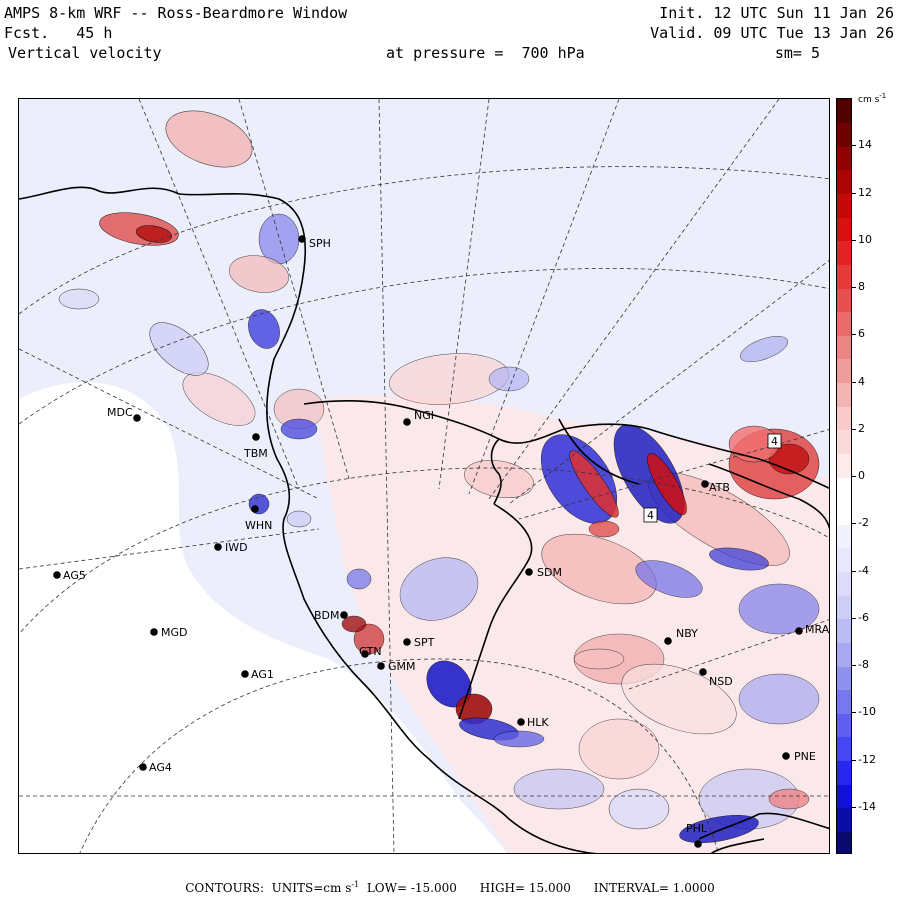 Image resolution: width=900 pixels, height=900 pixels. I want to click on station-tbm: TBM, so click(255, 446).